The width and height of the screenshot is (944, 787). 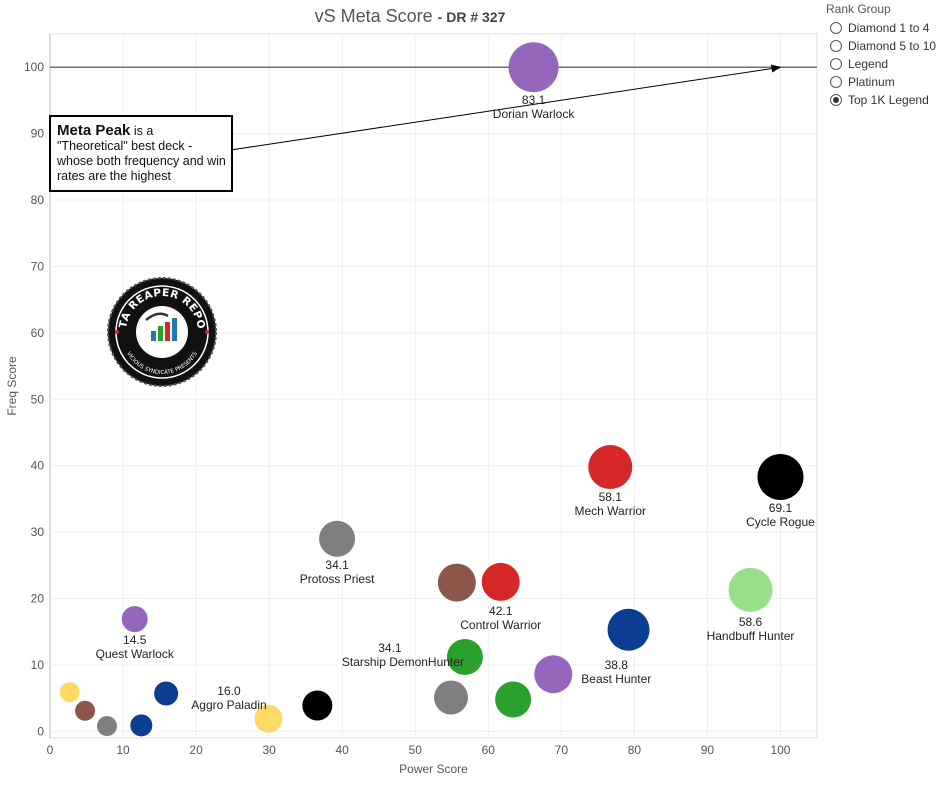 I want to click on deck-score-label: 38.8, so click(x=617, y=665).